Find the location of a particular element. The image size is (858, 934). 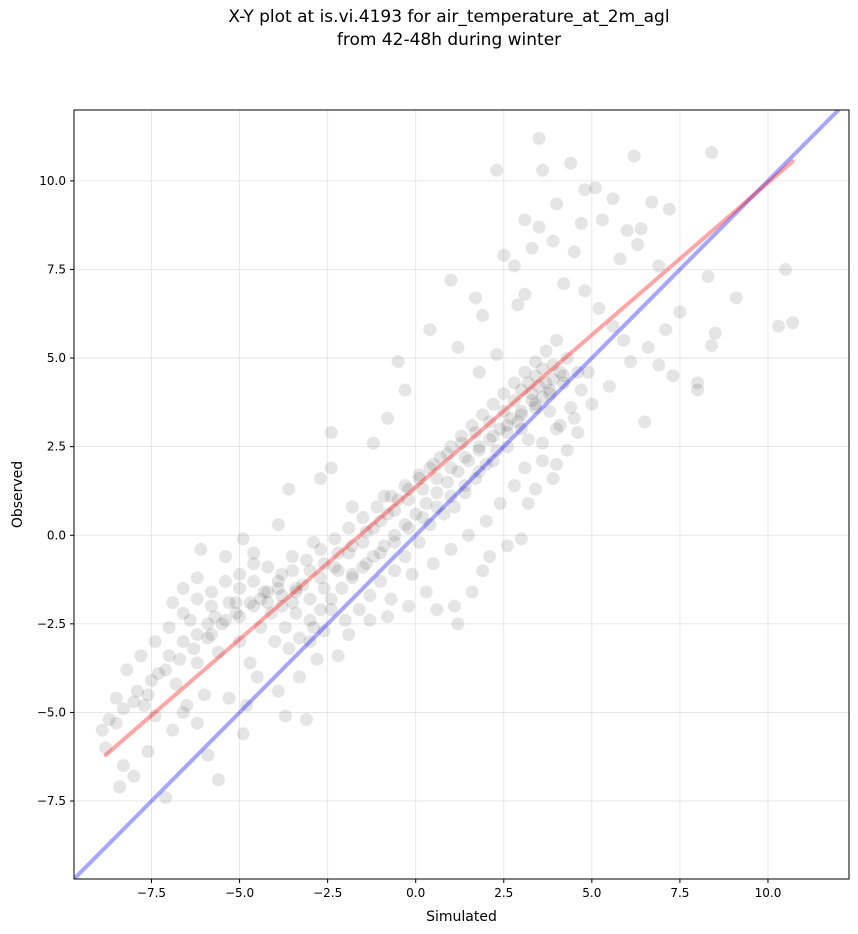

y-tick-label: 5.0 is located at coordinates (56, 358).